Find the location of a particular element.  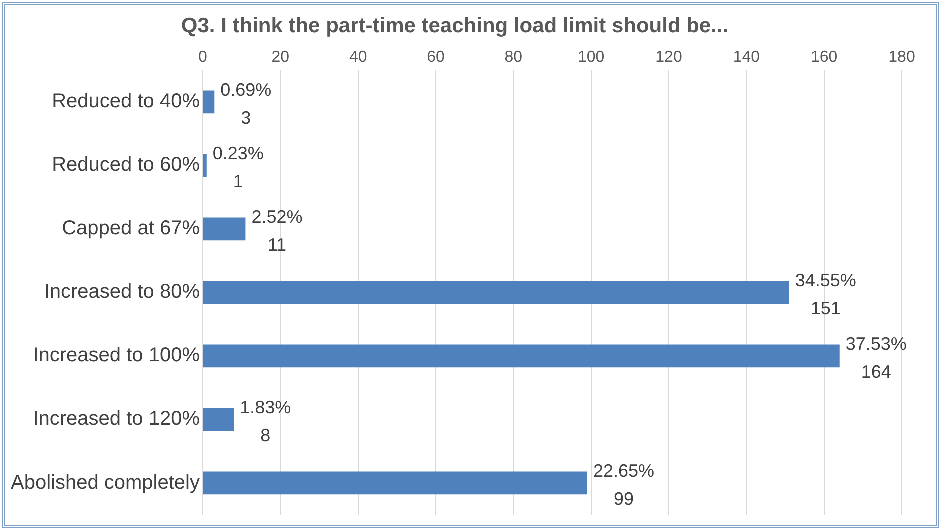

x-tick-label: 80 is located at coordinates (513, 57).